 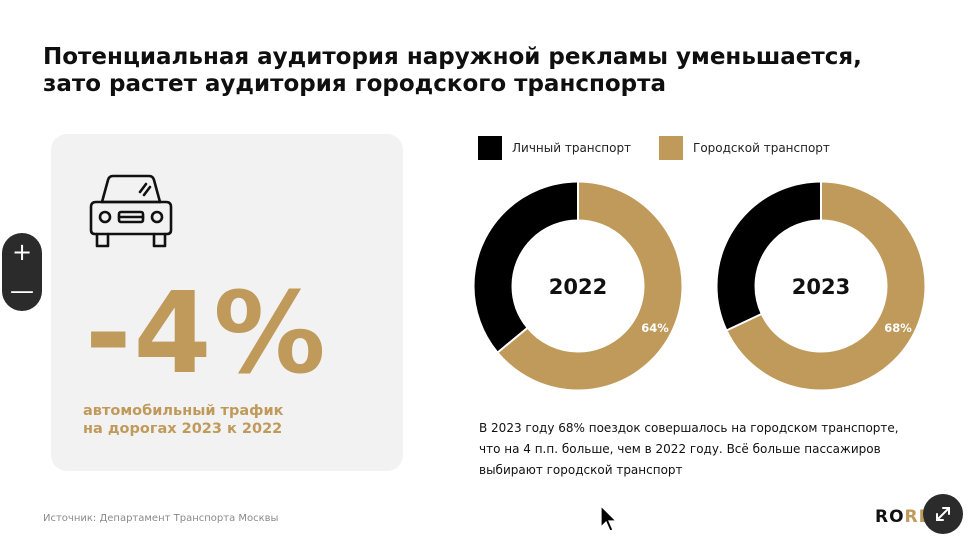 I want to click on zoom-out-button: —, so click(x=22, y=291).